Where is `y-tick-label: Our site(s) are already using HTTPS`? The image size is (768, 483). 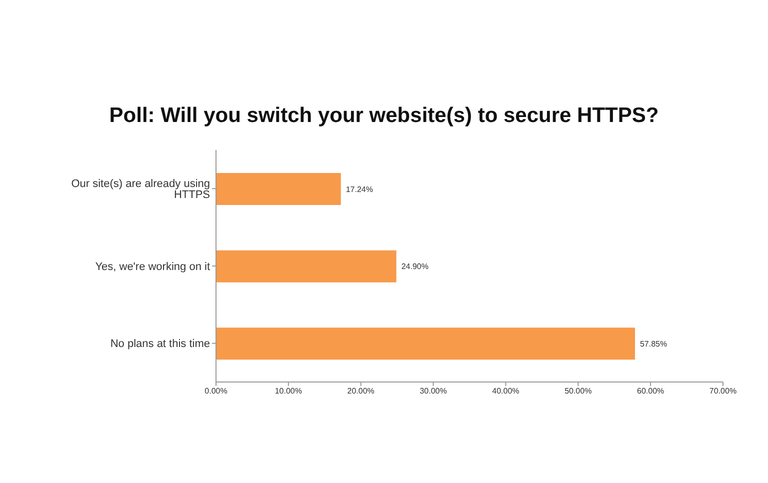 y-tick-label: Our site(s) are already using HTTPS is located at coordinates (140, 190).